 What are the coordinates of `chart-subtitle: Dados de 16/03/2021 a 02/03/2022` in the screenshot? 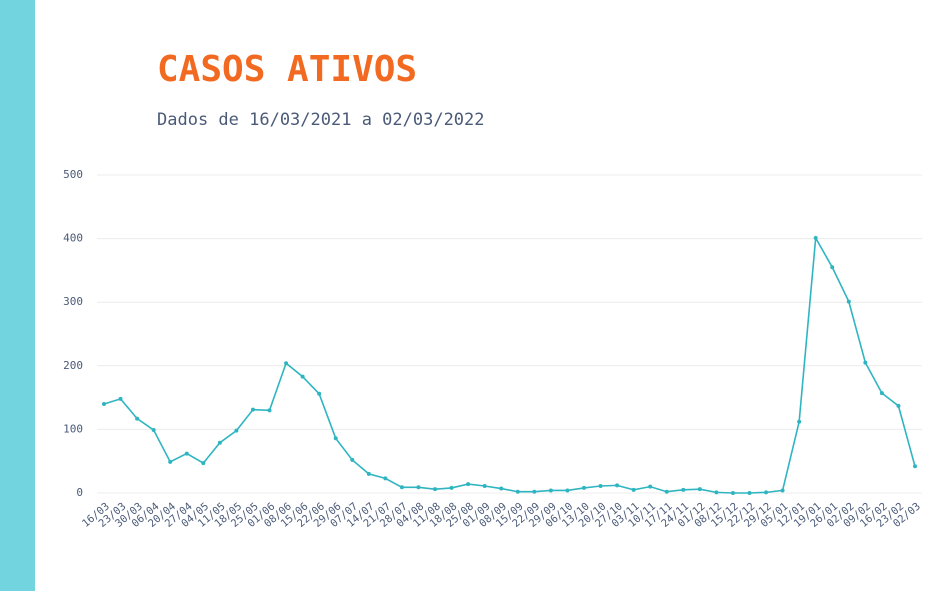 It's located at (321, 120).